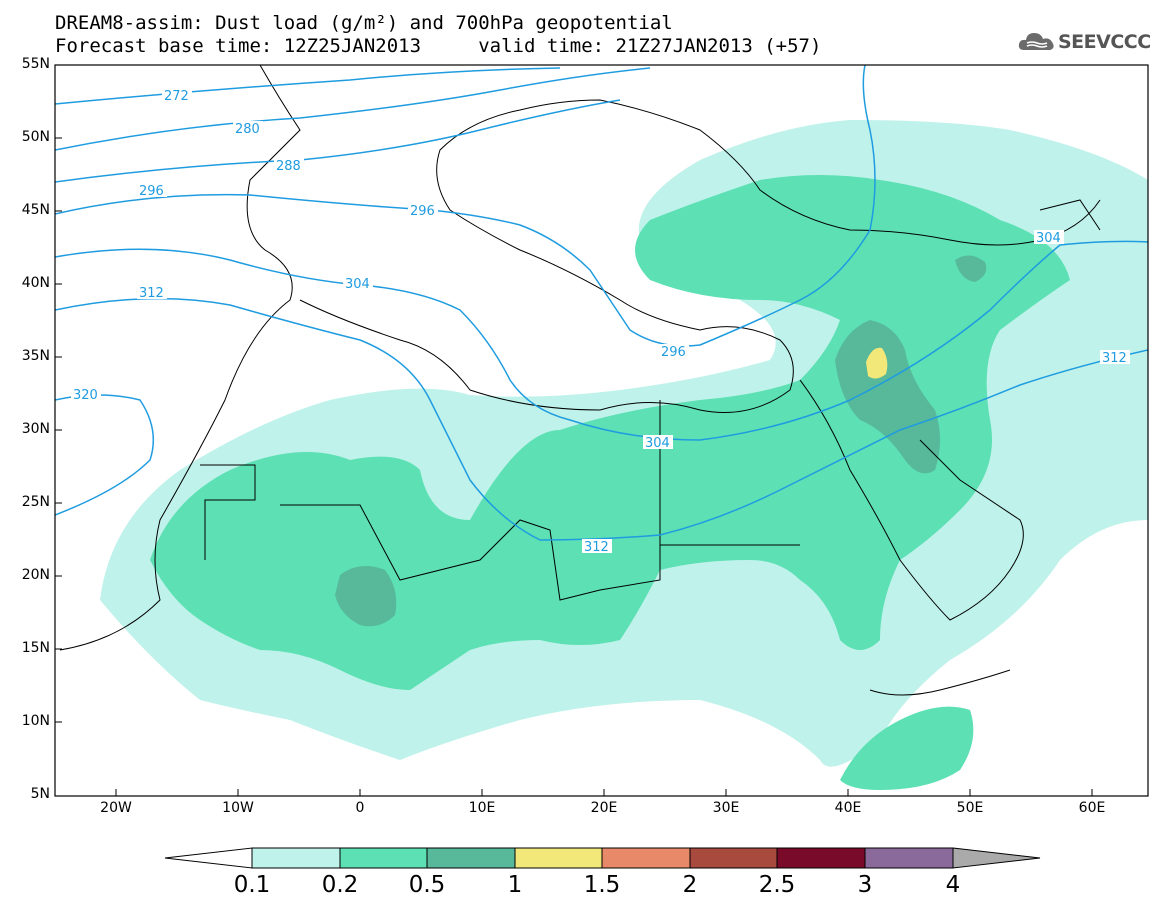  I want to click on lat-label-55n: 55N, so click(35, 64).